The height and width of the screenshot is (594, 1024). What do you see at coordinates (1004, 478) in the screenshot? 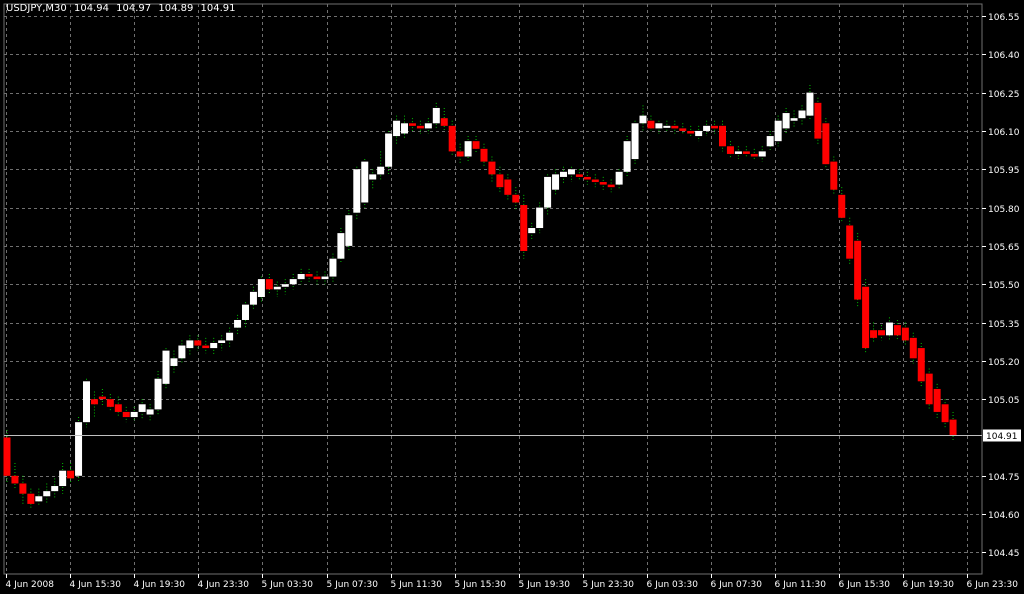
I see `y-tick-label: 104.75` at bounding box center [1004, 478].